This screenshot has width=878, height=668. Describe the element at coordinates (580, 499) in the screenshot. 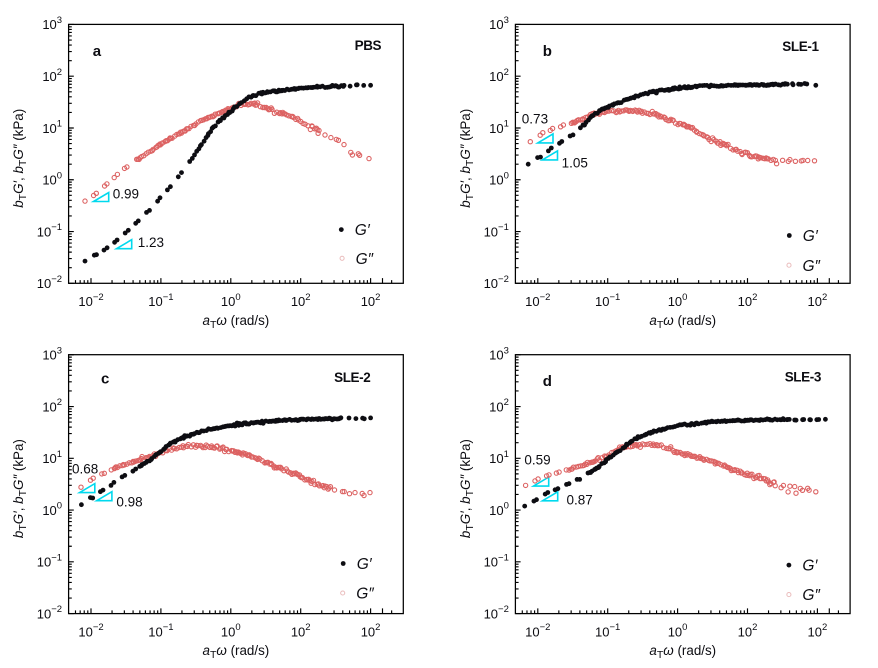

I see `svg-text: 0.87` at that location.